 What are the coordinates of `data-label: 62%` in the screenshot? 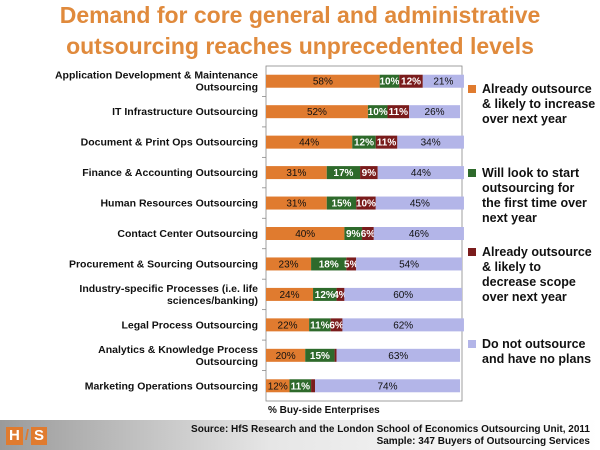 It's located at (403, 325).